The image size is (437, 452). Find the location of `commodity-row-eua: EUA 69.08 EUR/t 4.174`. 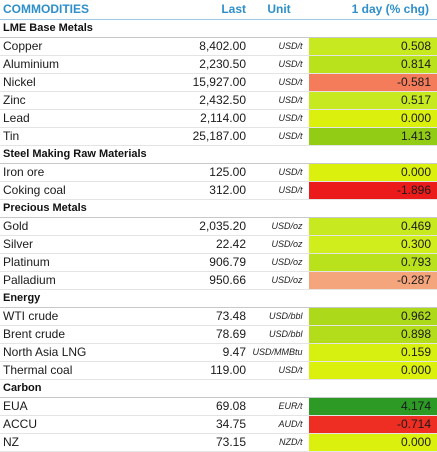

commodity-row-eua: EUA 69.08 EUR/t 4.174 is located at coordinates (218, 406).